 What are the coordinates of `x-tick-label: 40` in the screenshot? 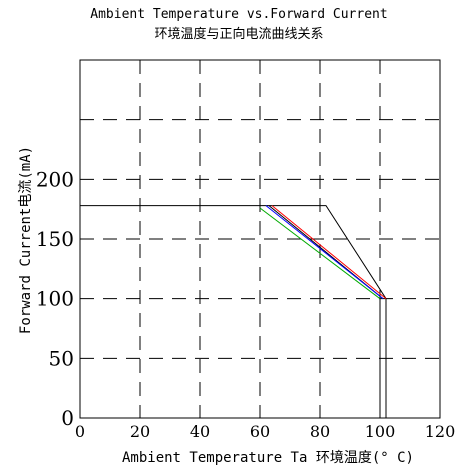 It's located at (200, 431).